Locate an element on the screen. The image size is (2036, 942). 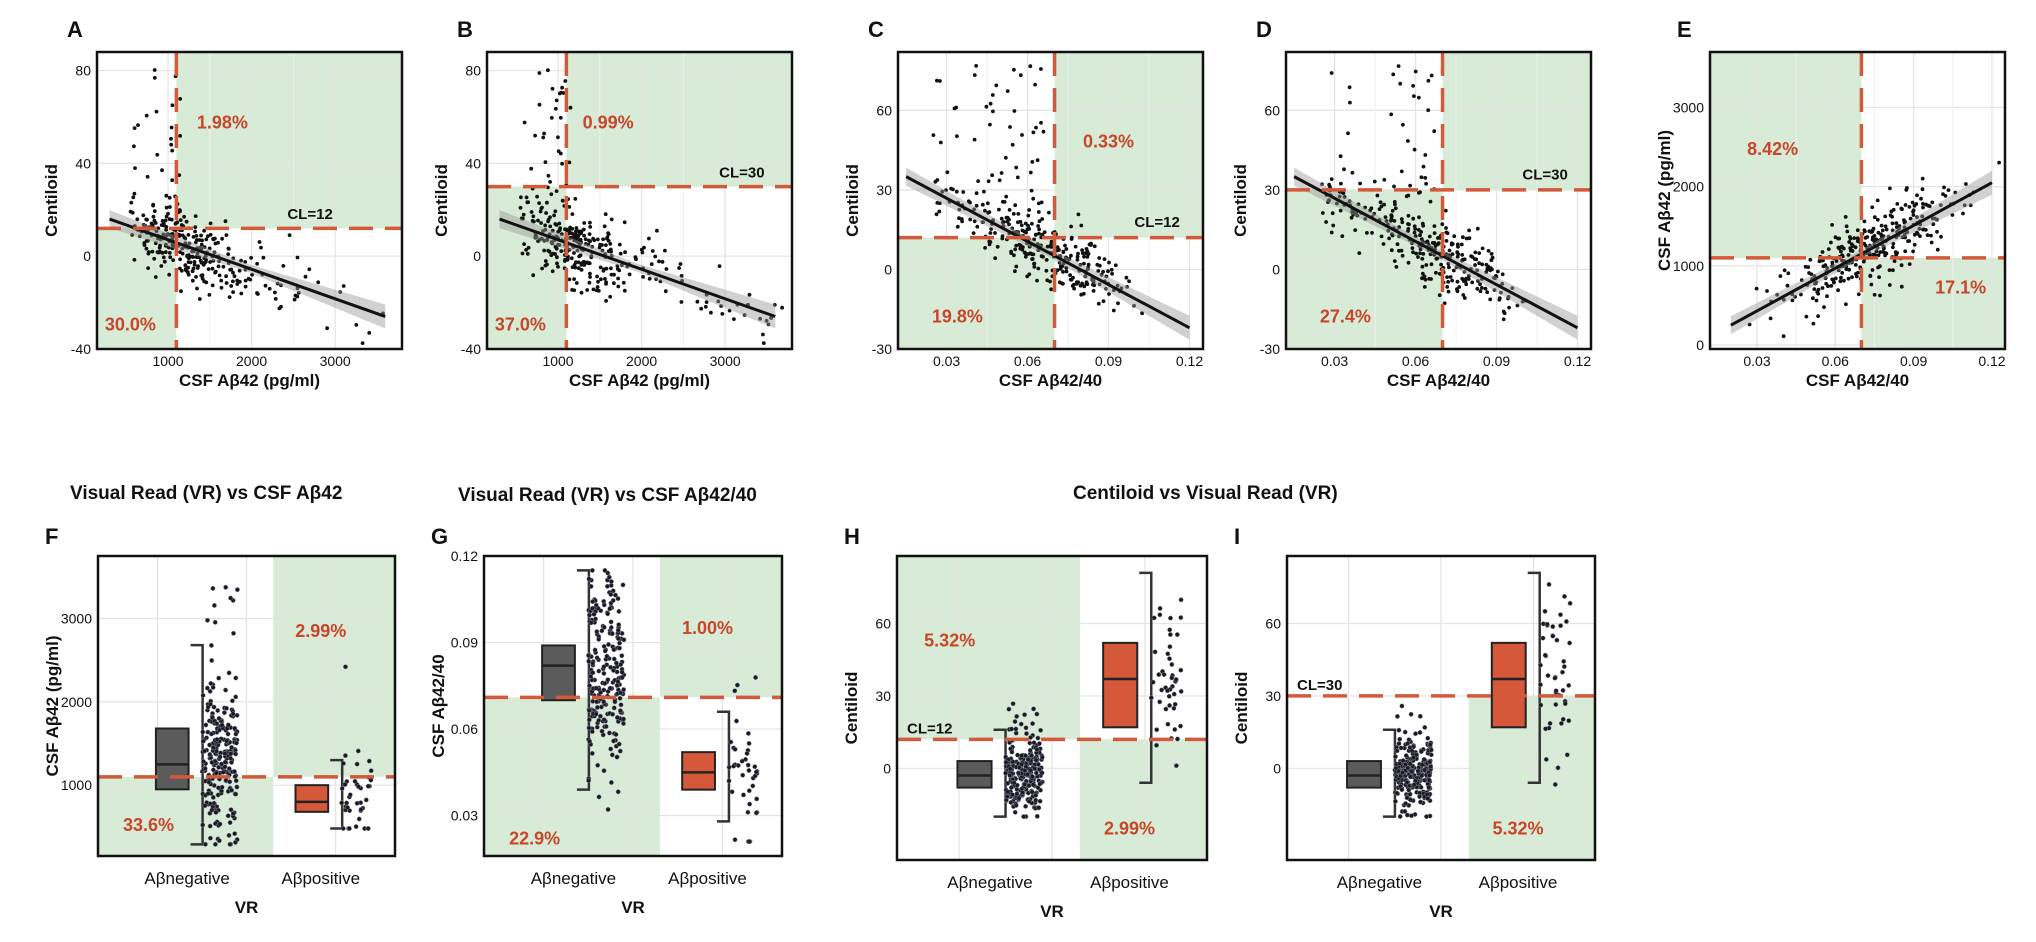
panel-letter: C is located at coordinates (876, 29).